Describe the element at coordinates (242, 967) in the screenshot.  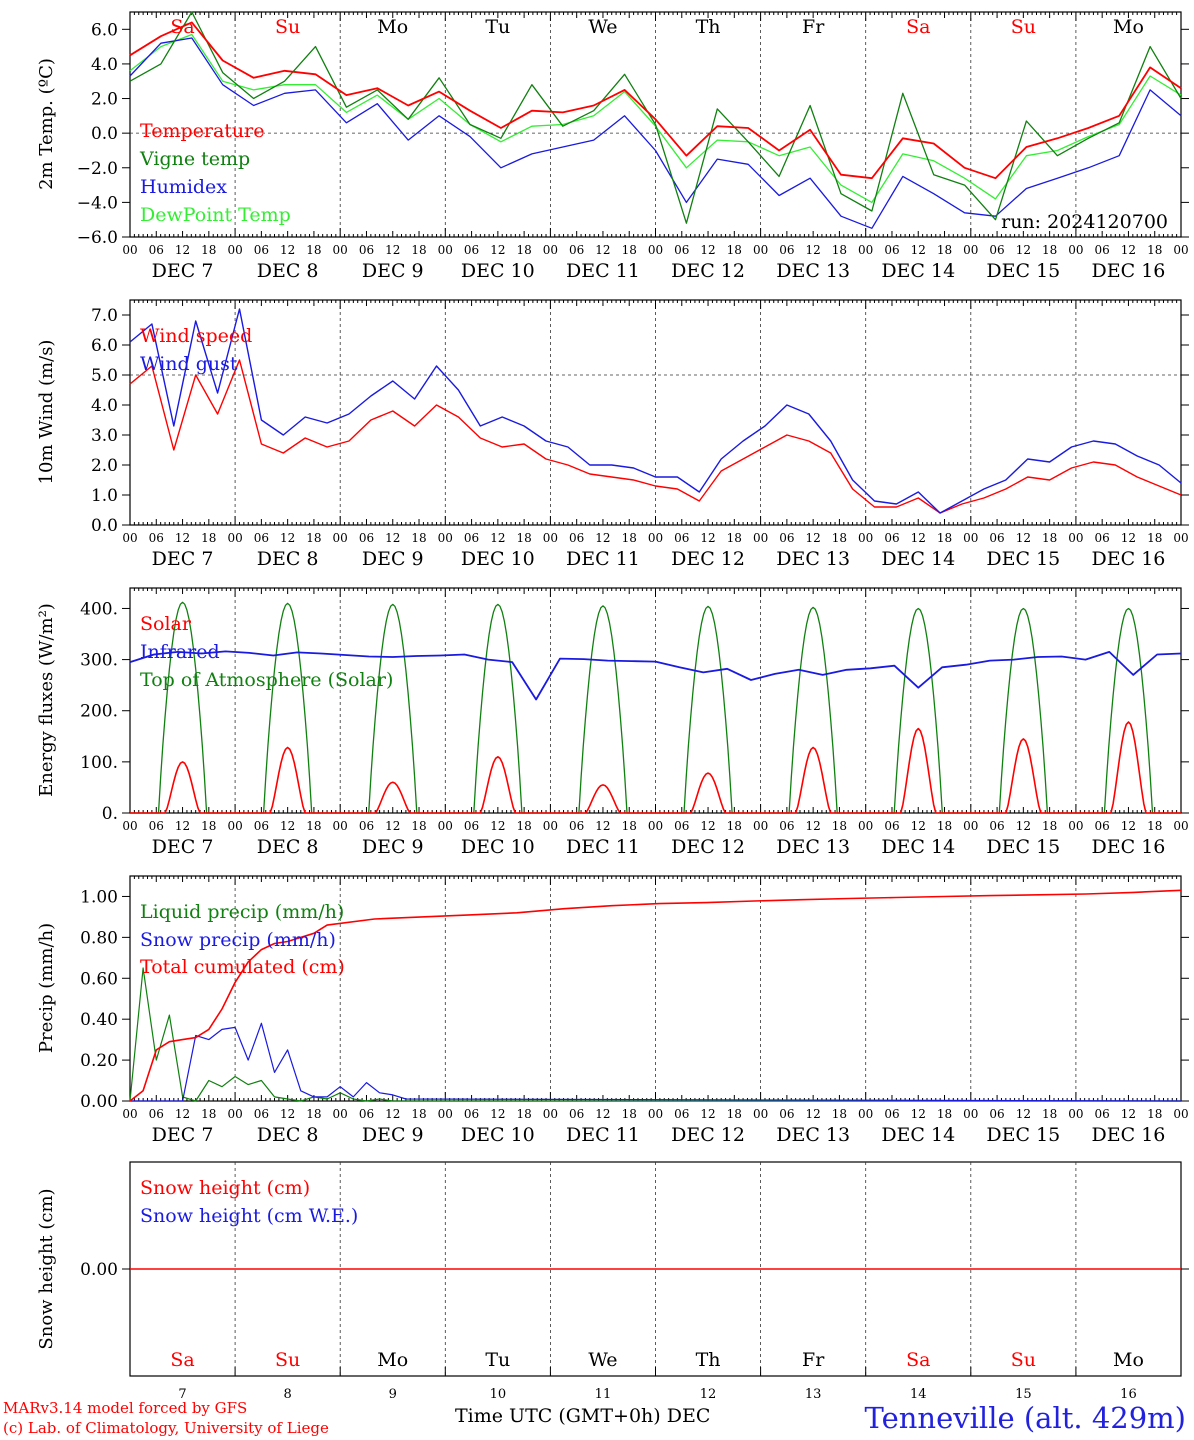
I see `legend-entry: Total cumulated (cm)` at that location.